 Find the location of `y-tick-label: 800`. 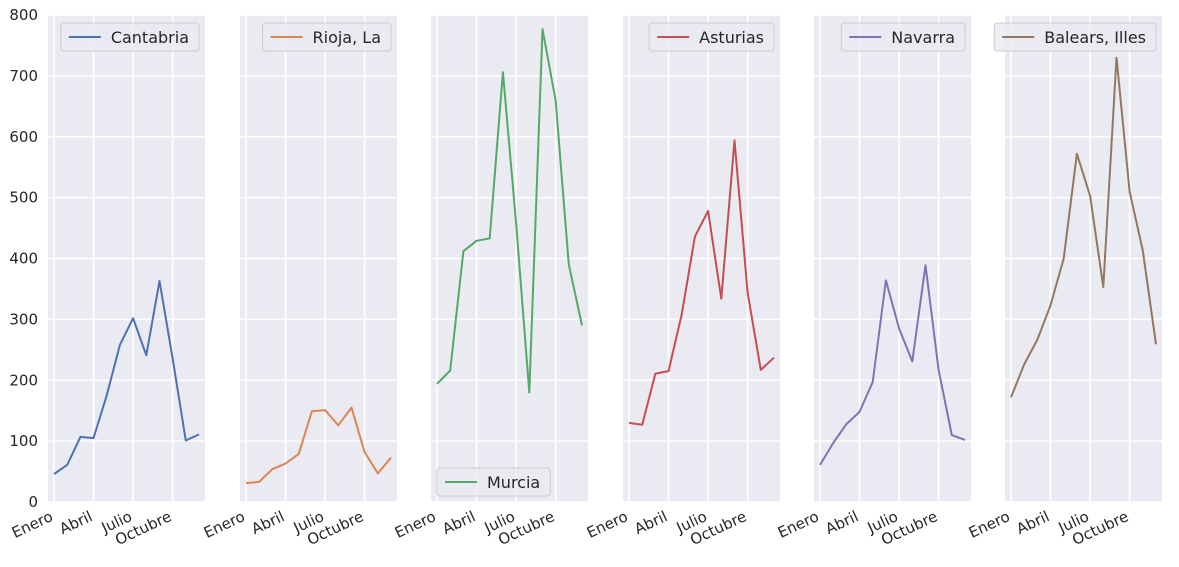

y-tick-label: 800 is located at coordinates (23, 15).